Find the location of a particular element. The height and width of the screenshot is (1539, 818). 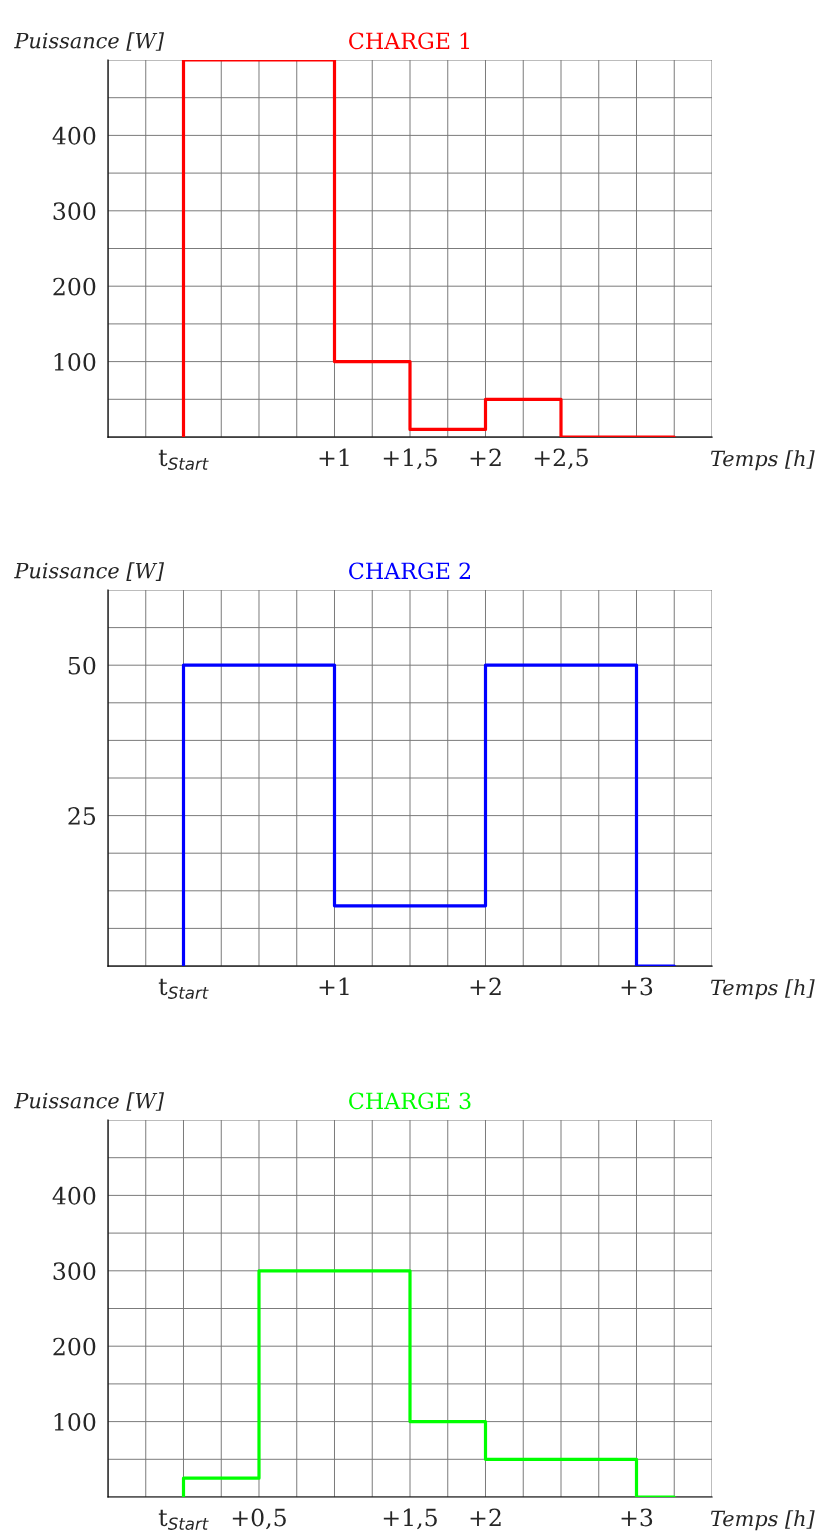

x-tick-label: +0,5 is located at coordinates (259, 1519).